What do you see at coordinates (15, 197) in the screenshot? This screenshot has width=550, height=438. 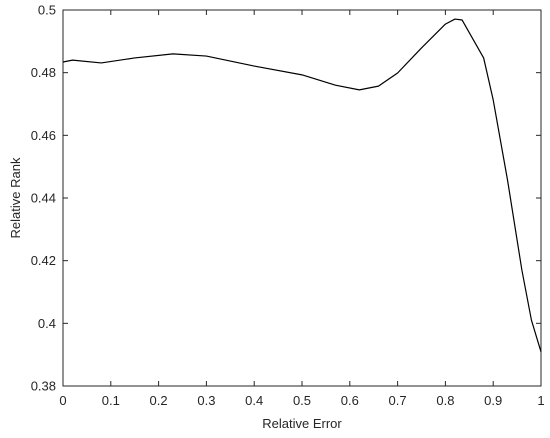 I see `y-axis-label: Relative Rank` at bounding box center [15, 197].